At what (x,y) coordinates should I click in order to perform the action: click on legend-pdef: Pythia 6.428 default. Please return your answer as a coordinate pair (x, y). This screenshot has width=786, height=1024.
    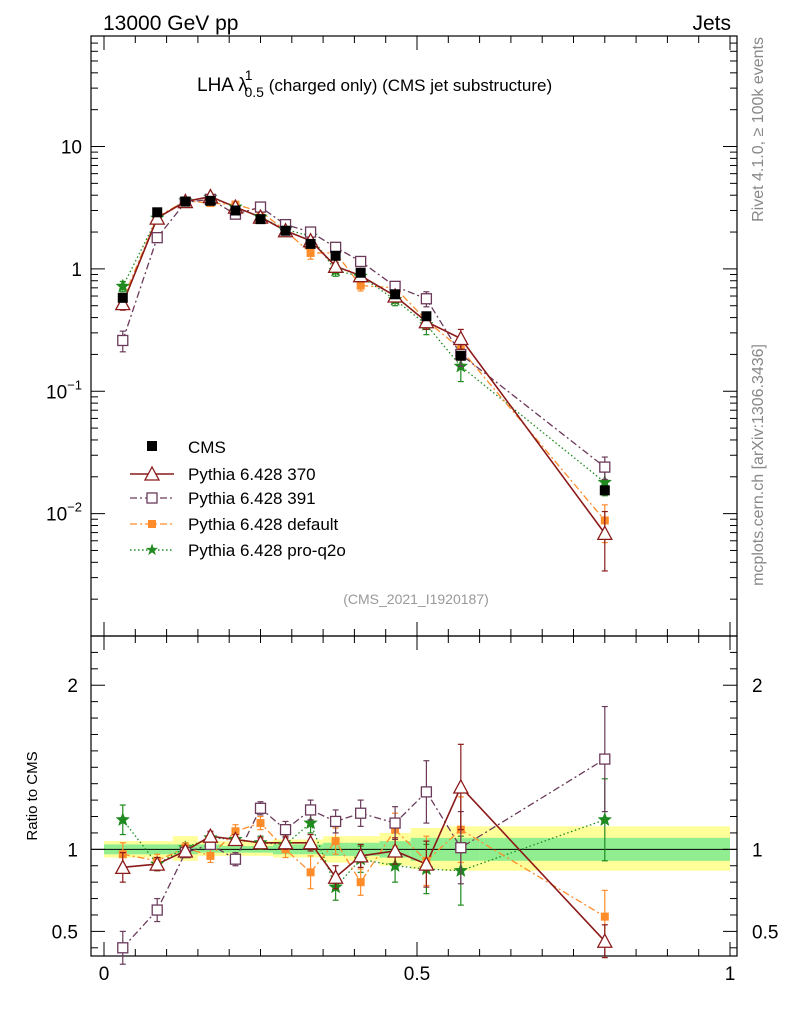
    Looking at the image, I should click on (234, 524).